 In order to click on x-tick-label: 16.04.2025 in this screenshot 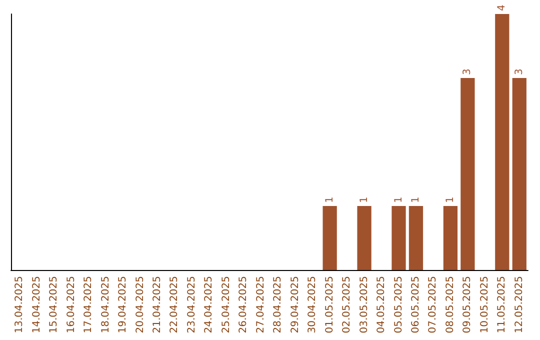, I will do `click(71, 305)`.